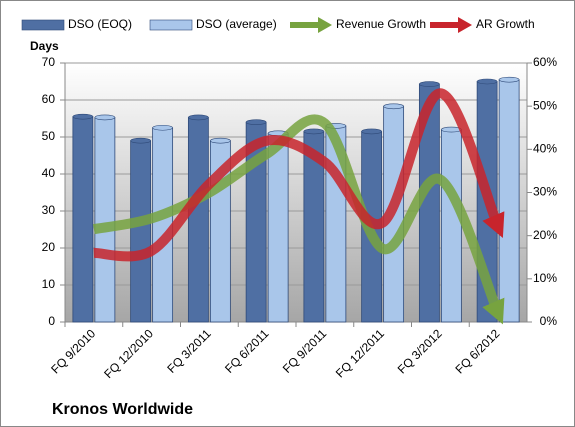 Image resolution: width=575 pixels, height=427 pixels. Describe the element at coordinates (545, 235) in the screenshot. I see `y2-tick-label: 20%` at that location.